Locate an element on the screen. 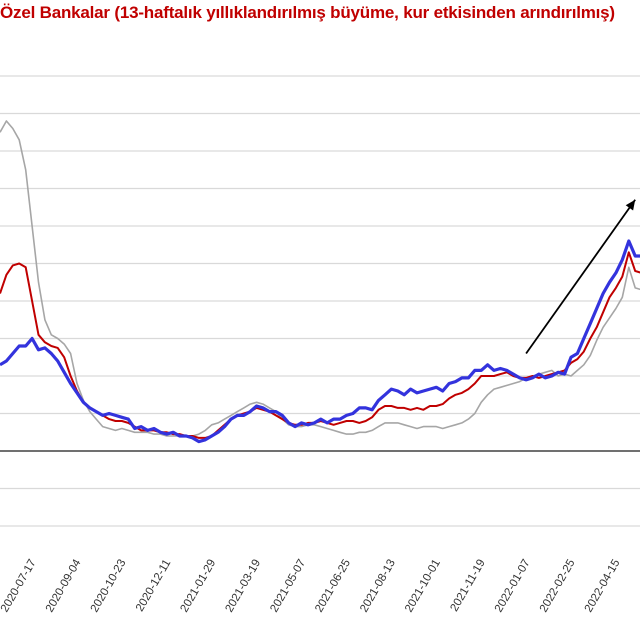 The width and height of the screenshot is (640, 640). x-tick-label: 2022-04-15 is located at coordinates (603, 586).